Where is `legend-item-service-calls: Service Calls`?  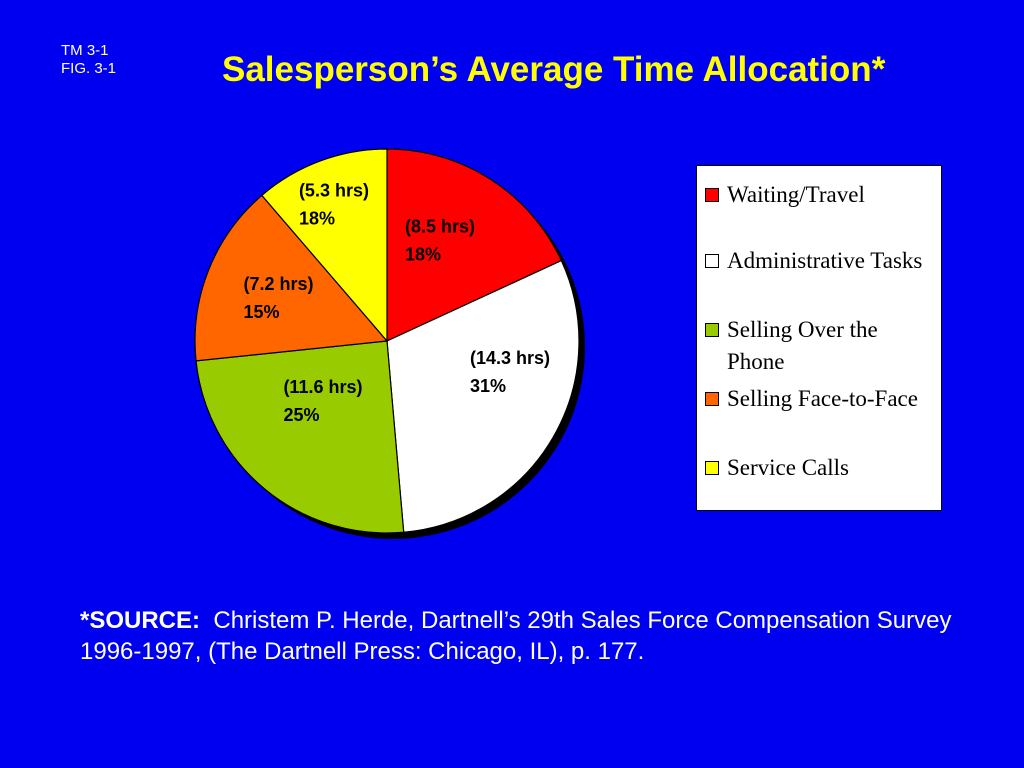
legend-item-service-calls: Service Calls is located at coordinates (822, 468).